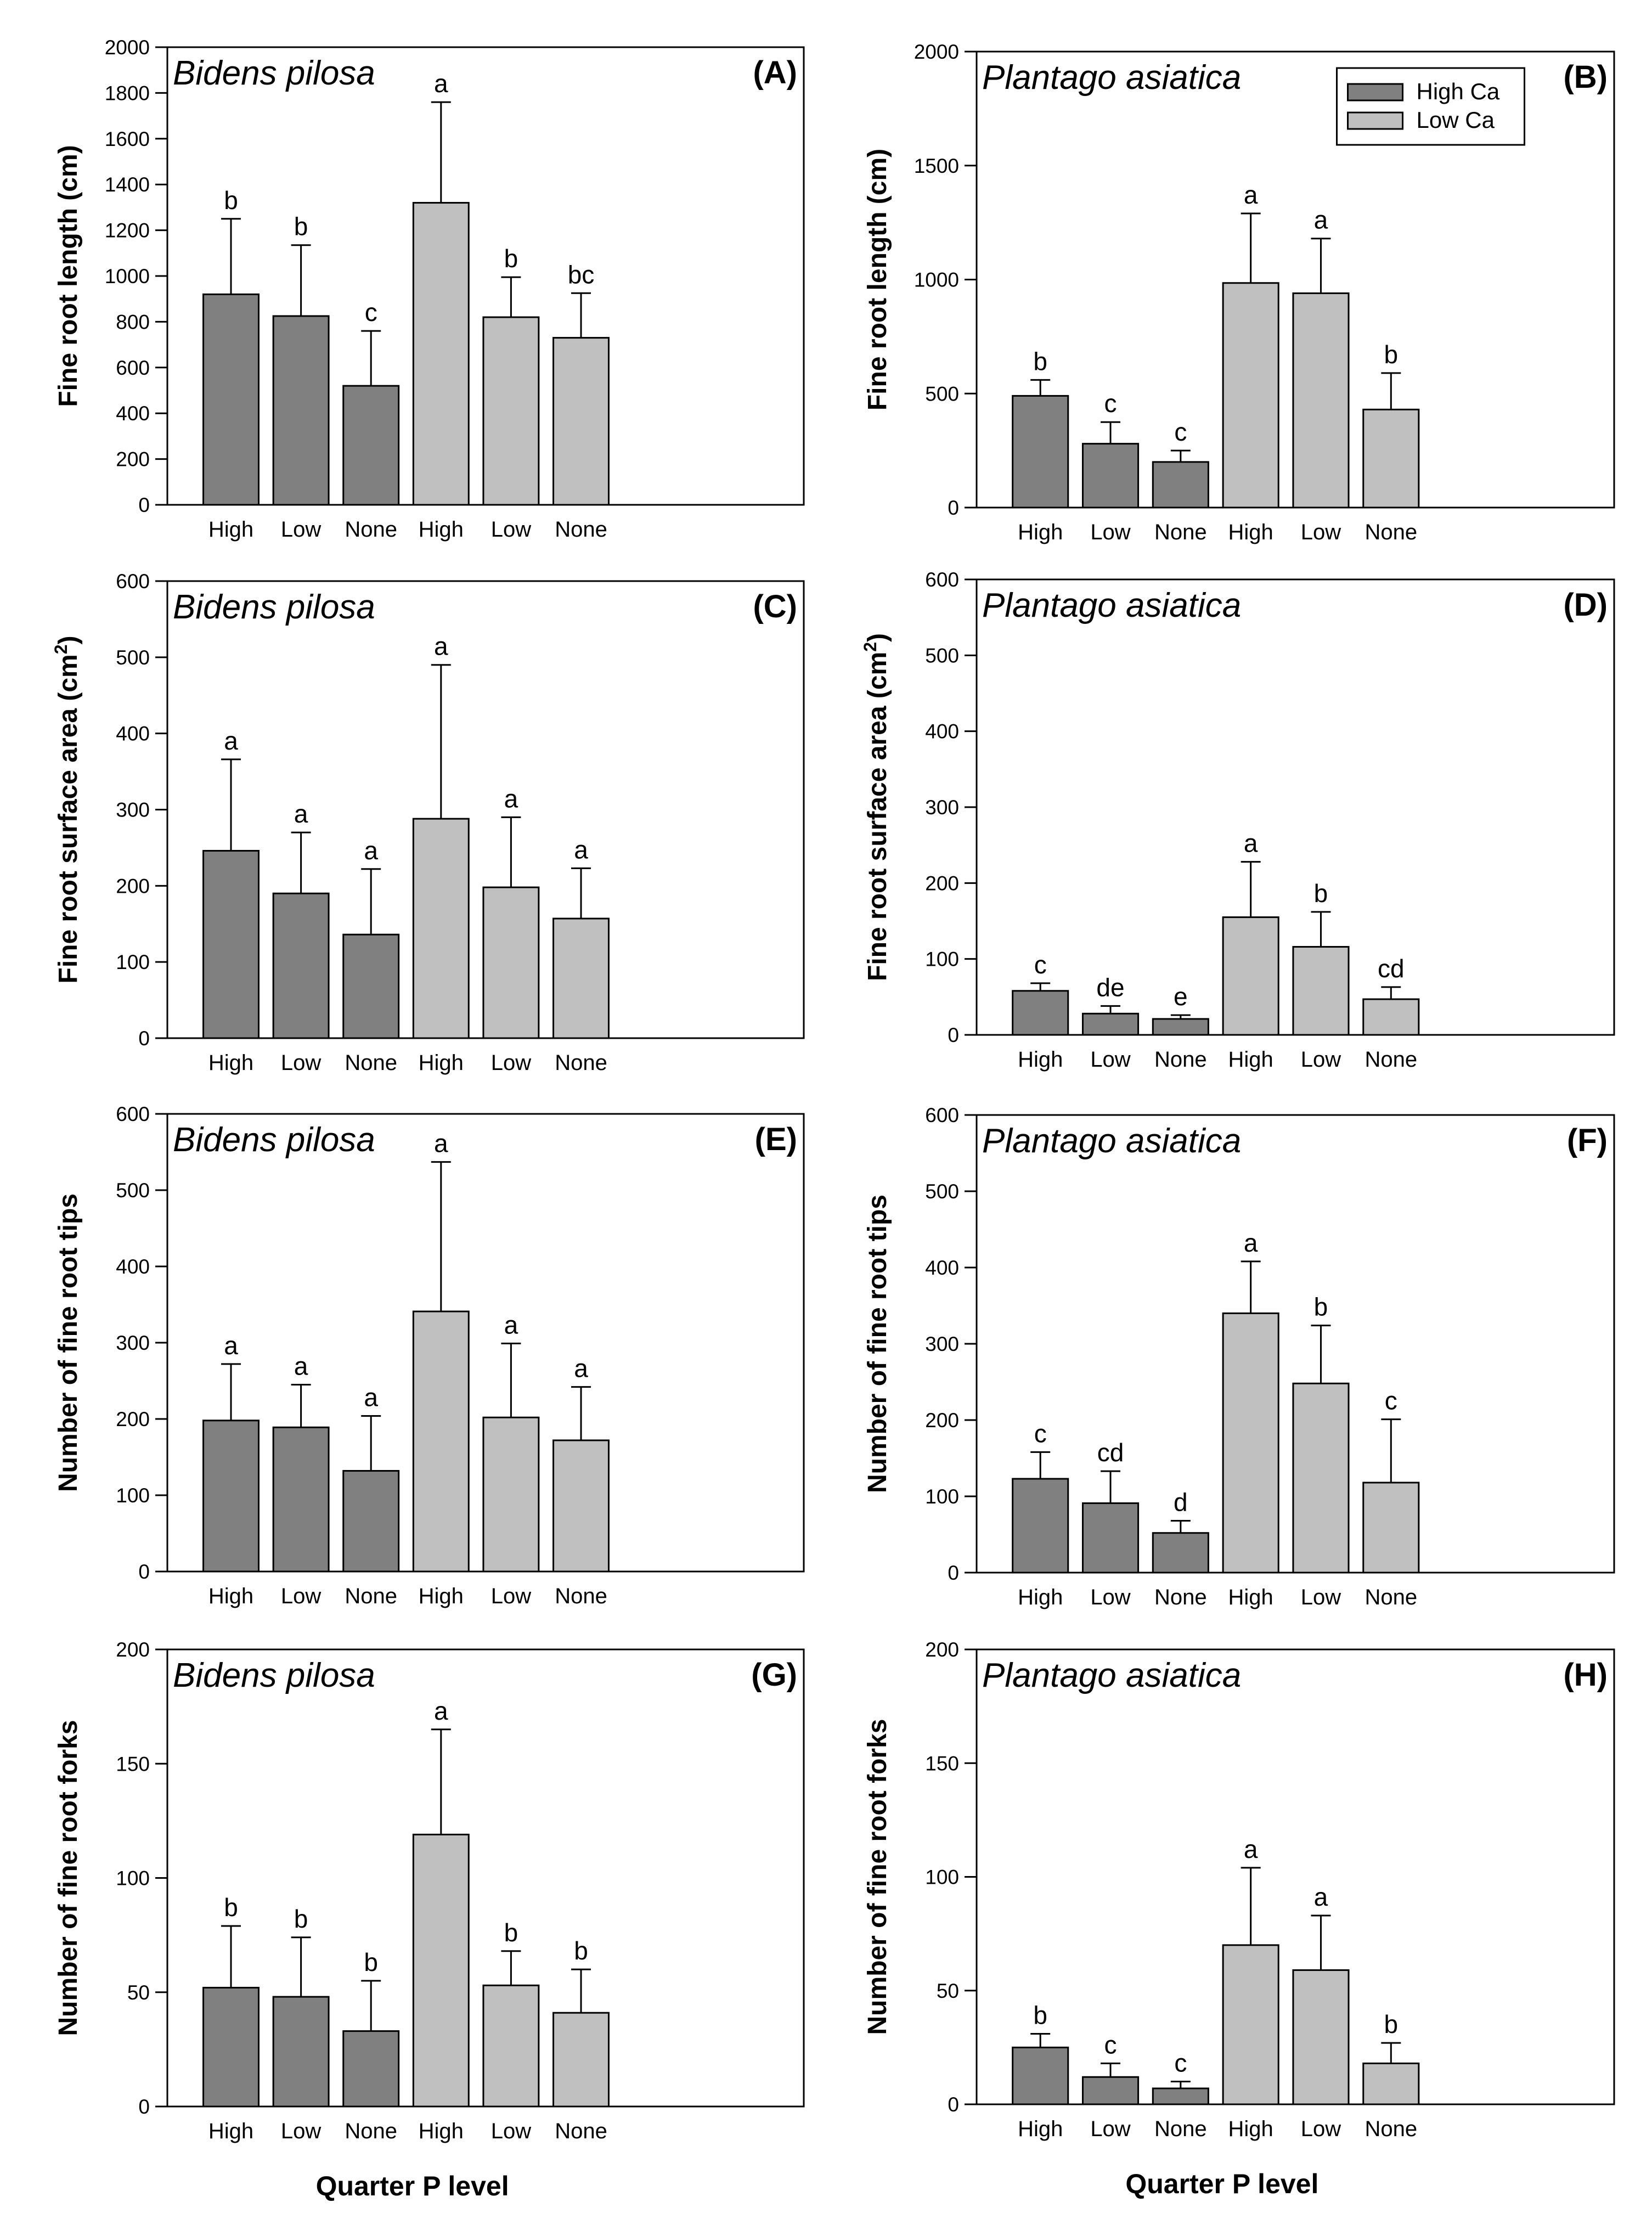 This screenshot has width=1652, height=2236. Describe the element at coordinates (127, 93) in the screenshot. I see `y-tick-label: 1800` at that location.